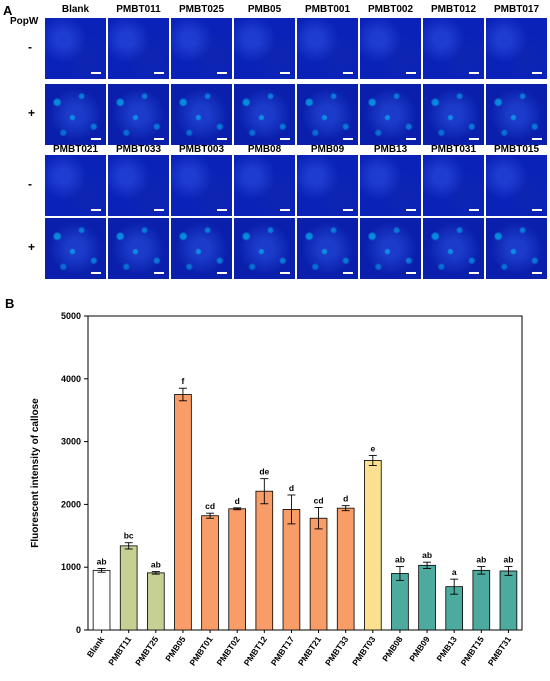 Image resolution: width=550 pixels, height=681 pixels. Describe the element at coordinates (392, 648) in the screenshot. I see `x-tick-label: PMB08` at that location.